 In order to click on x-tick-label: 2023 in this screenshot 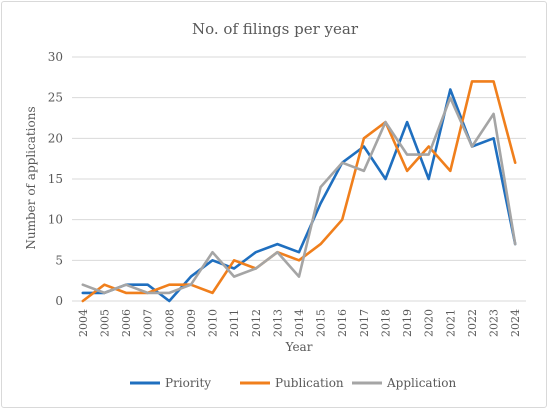, I will do `click(494, 323)`.